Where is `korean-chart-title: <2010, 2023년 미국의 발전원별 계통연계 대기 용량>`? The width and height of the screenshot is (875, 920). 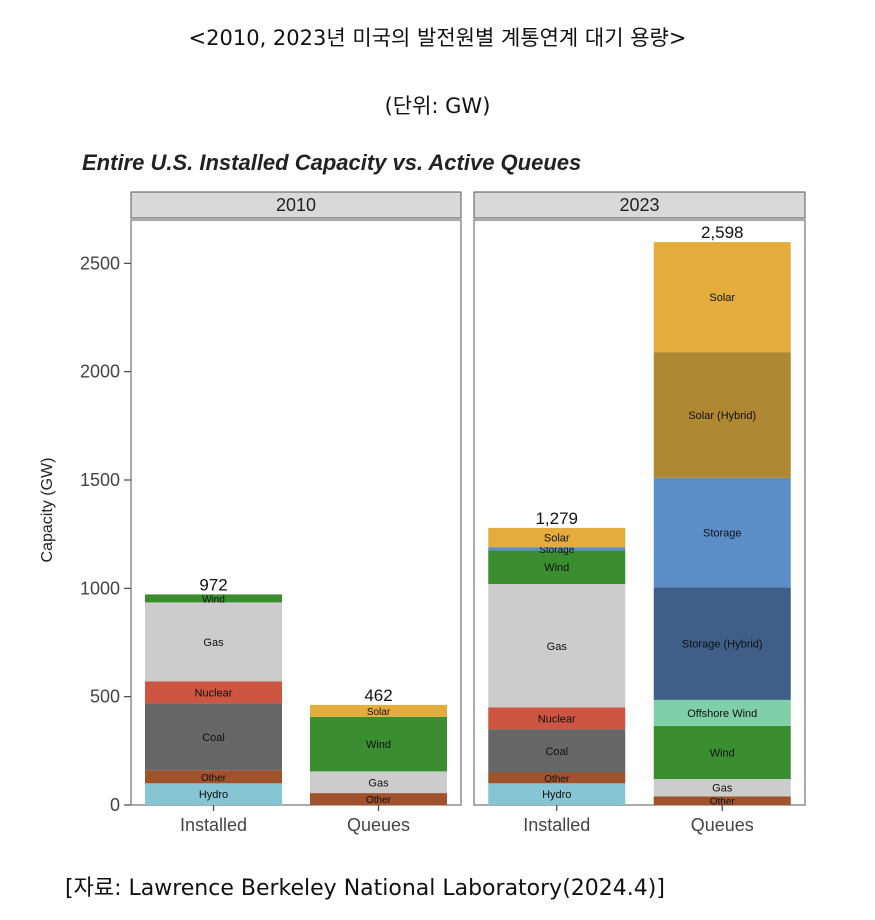
korean-chart-title: <2010, 2023년 미국의 발전원별 계통연계 대기 용량> is located at coordinates (437, 38).